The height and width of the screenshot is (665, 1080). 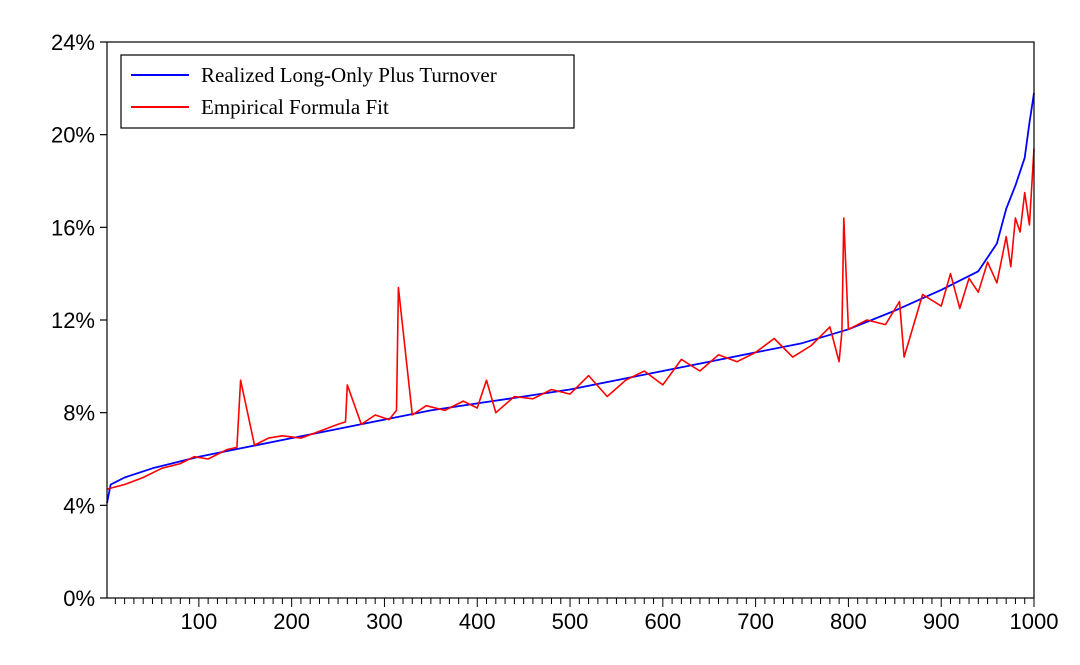 I want to click on x-tick-label: 800, so click(x=848, y=621).